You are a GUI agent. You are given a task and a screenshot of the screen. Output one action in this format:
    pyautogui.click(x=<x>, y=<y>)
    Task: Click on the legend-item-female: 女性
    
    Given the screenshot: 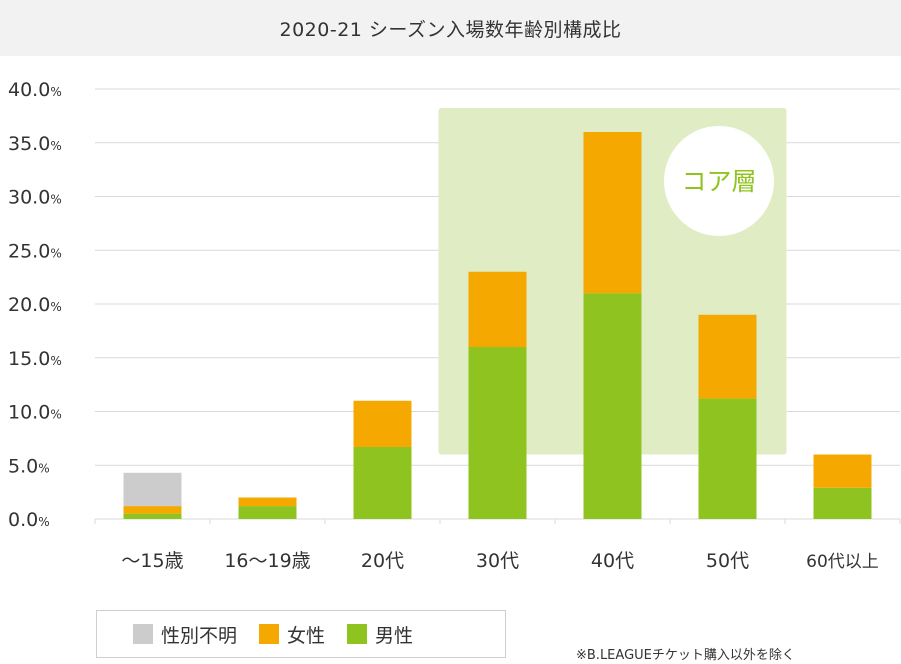 What is the action you would take?
    pyautogui.click(x=292, y=634)
    